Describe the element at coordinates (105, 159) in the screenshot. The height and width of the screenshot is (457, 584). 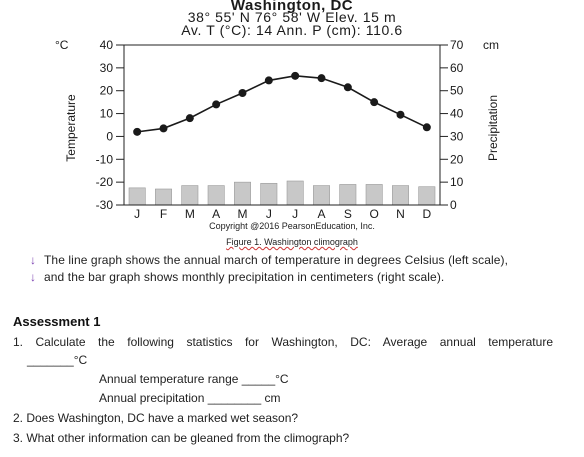
I see `left-tick-label: -10` at that location.